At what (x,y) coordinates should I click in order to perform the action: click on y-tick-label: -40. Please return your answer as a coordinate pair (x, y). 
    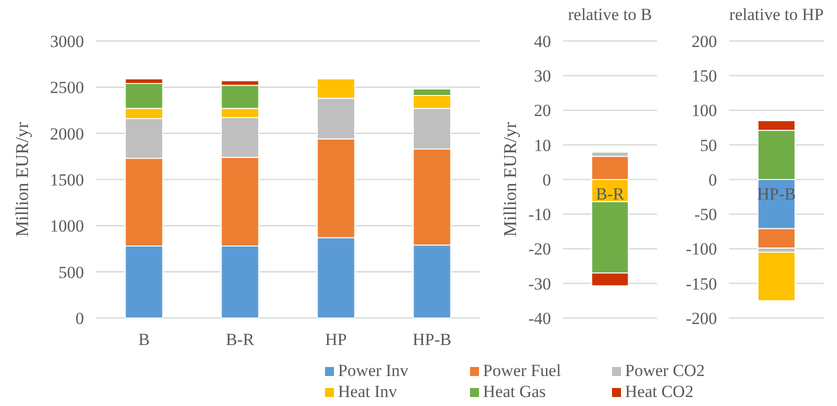
    Looking at the image, I should click on (539, 318).